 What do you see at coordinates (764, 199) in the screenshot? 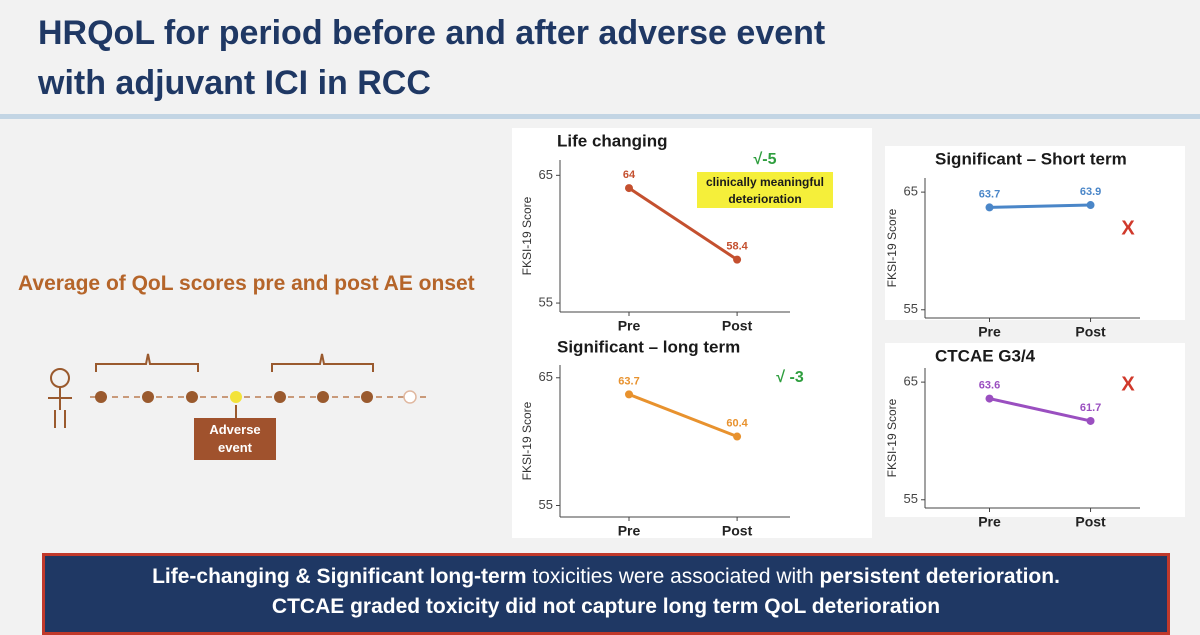
I see `annotation: deterioration` at bounding box center [764, 199].